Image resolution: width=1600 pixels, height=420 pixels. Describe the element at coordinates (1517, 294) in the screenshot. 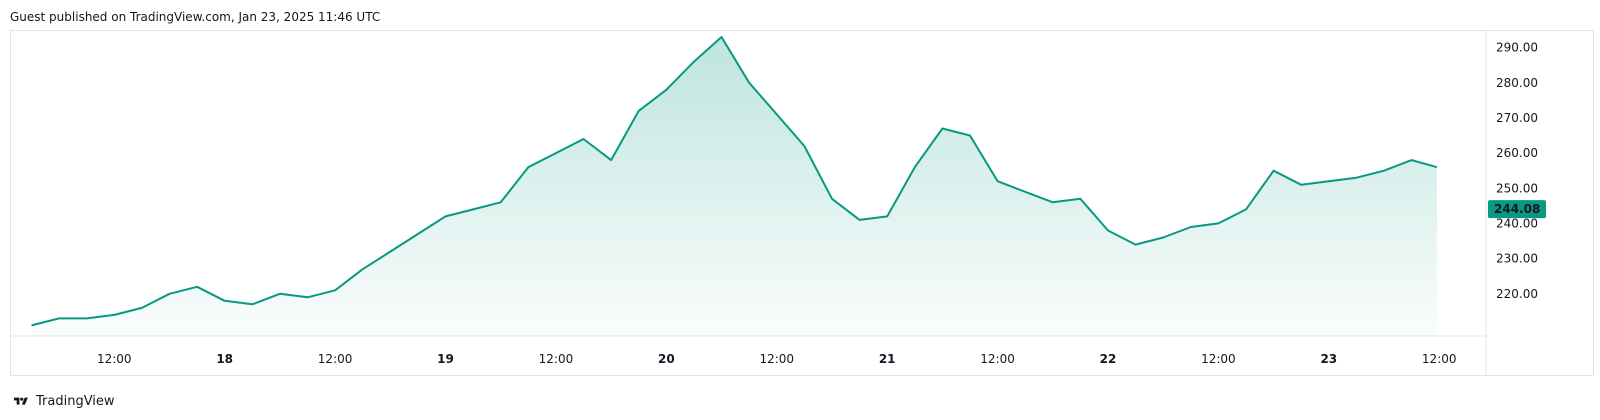

I see `price-tick-label: 220.00` at that location.